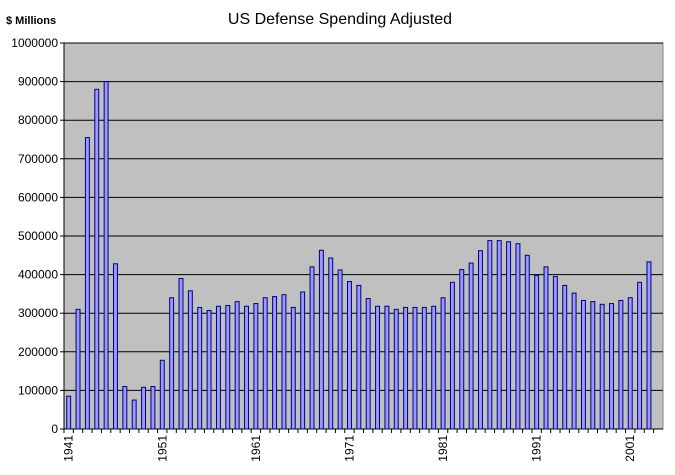 The width and height of the screenshot is (675, 475). I want to click on bar-1962, so click(265, 363).